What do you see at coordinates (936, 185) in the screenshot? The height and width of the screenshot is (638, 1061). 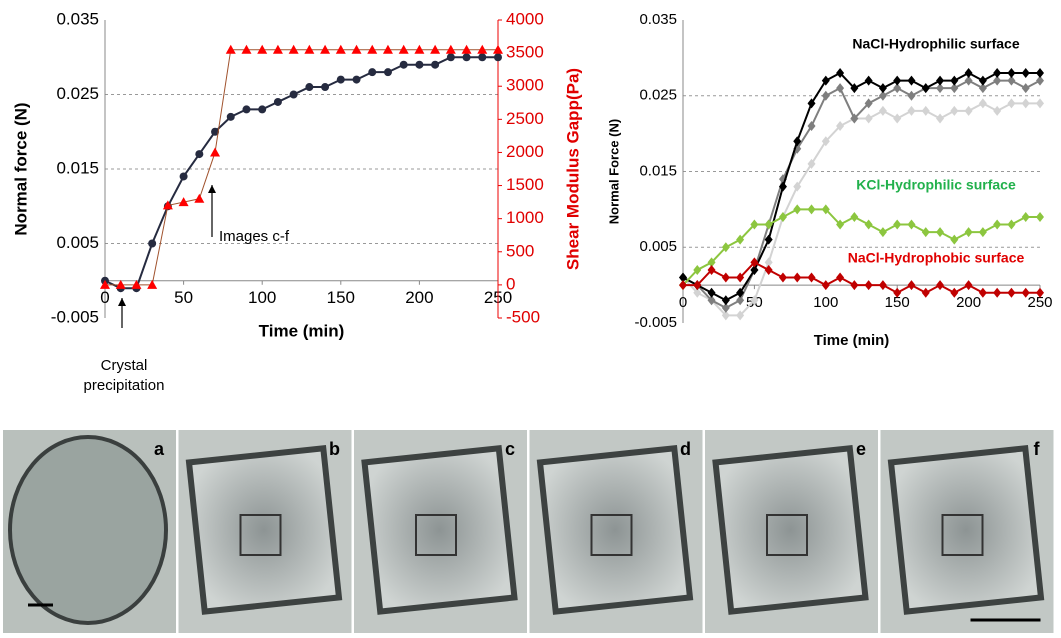 I see `series-label: KCl-Hydrophilic surface` at bounding box center [936, 185].